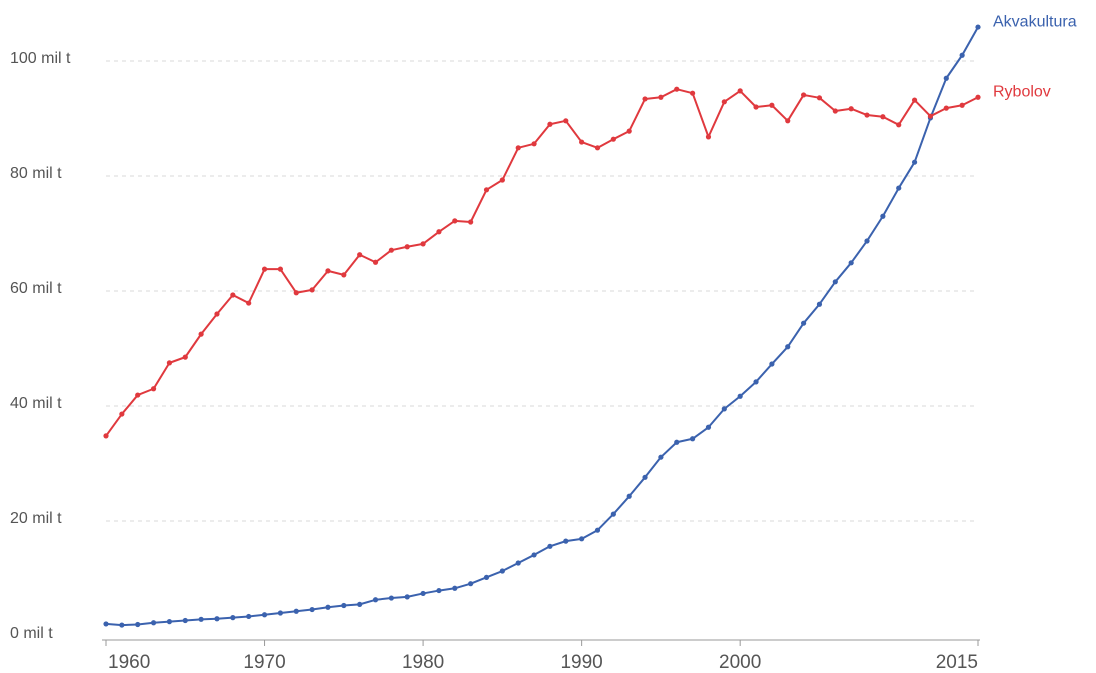 The width and height of the screenshot is (1096, 673). Describe the element at coordinates (1035, 21) in the screenshot. I see `series-label: Akvakultura` at that location.